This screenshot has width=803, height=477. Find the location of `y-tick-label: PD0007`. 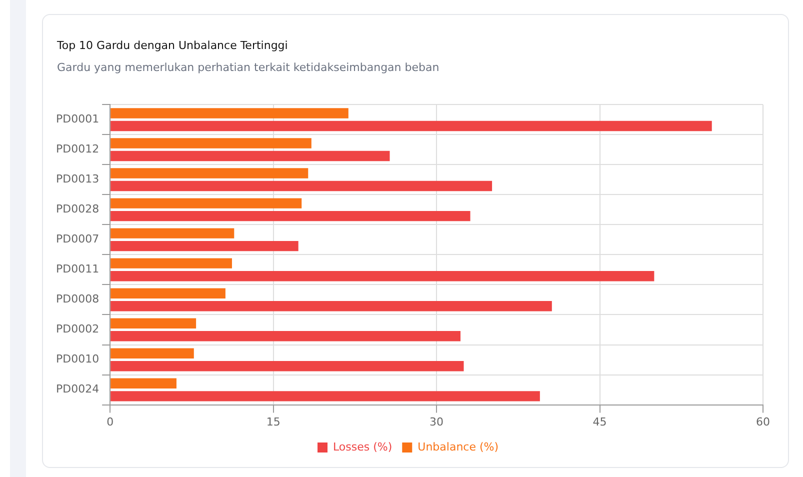

y-tick-label: PD0007 is located at coordinates (78, 239).